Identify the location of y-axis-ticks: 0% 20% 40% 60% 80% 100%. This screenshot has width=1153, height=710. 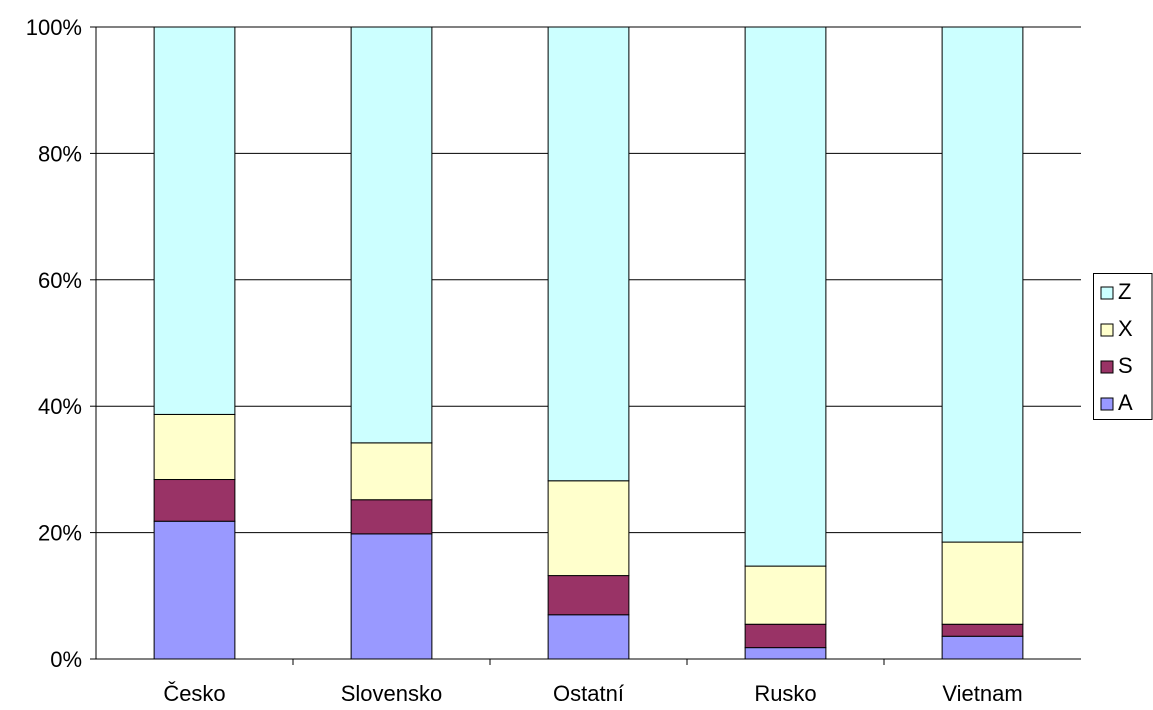
(61, 343).